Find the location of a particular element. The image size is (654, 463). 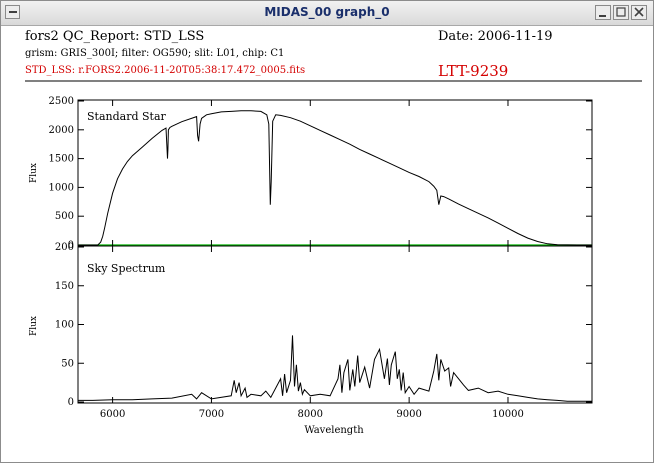

top-y-axis-label: Flux is located at coordinates (34, 173).